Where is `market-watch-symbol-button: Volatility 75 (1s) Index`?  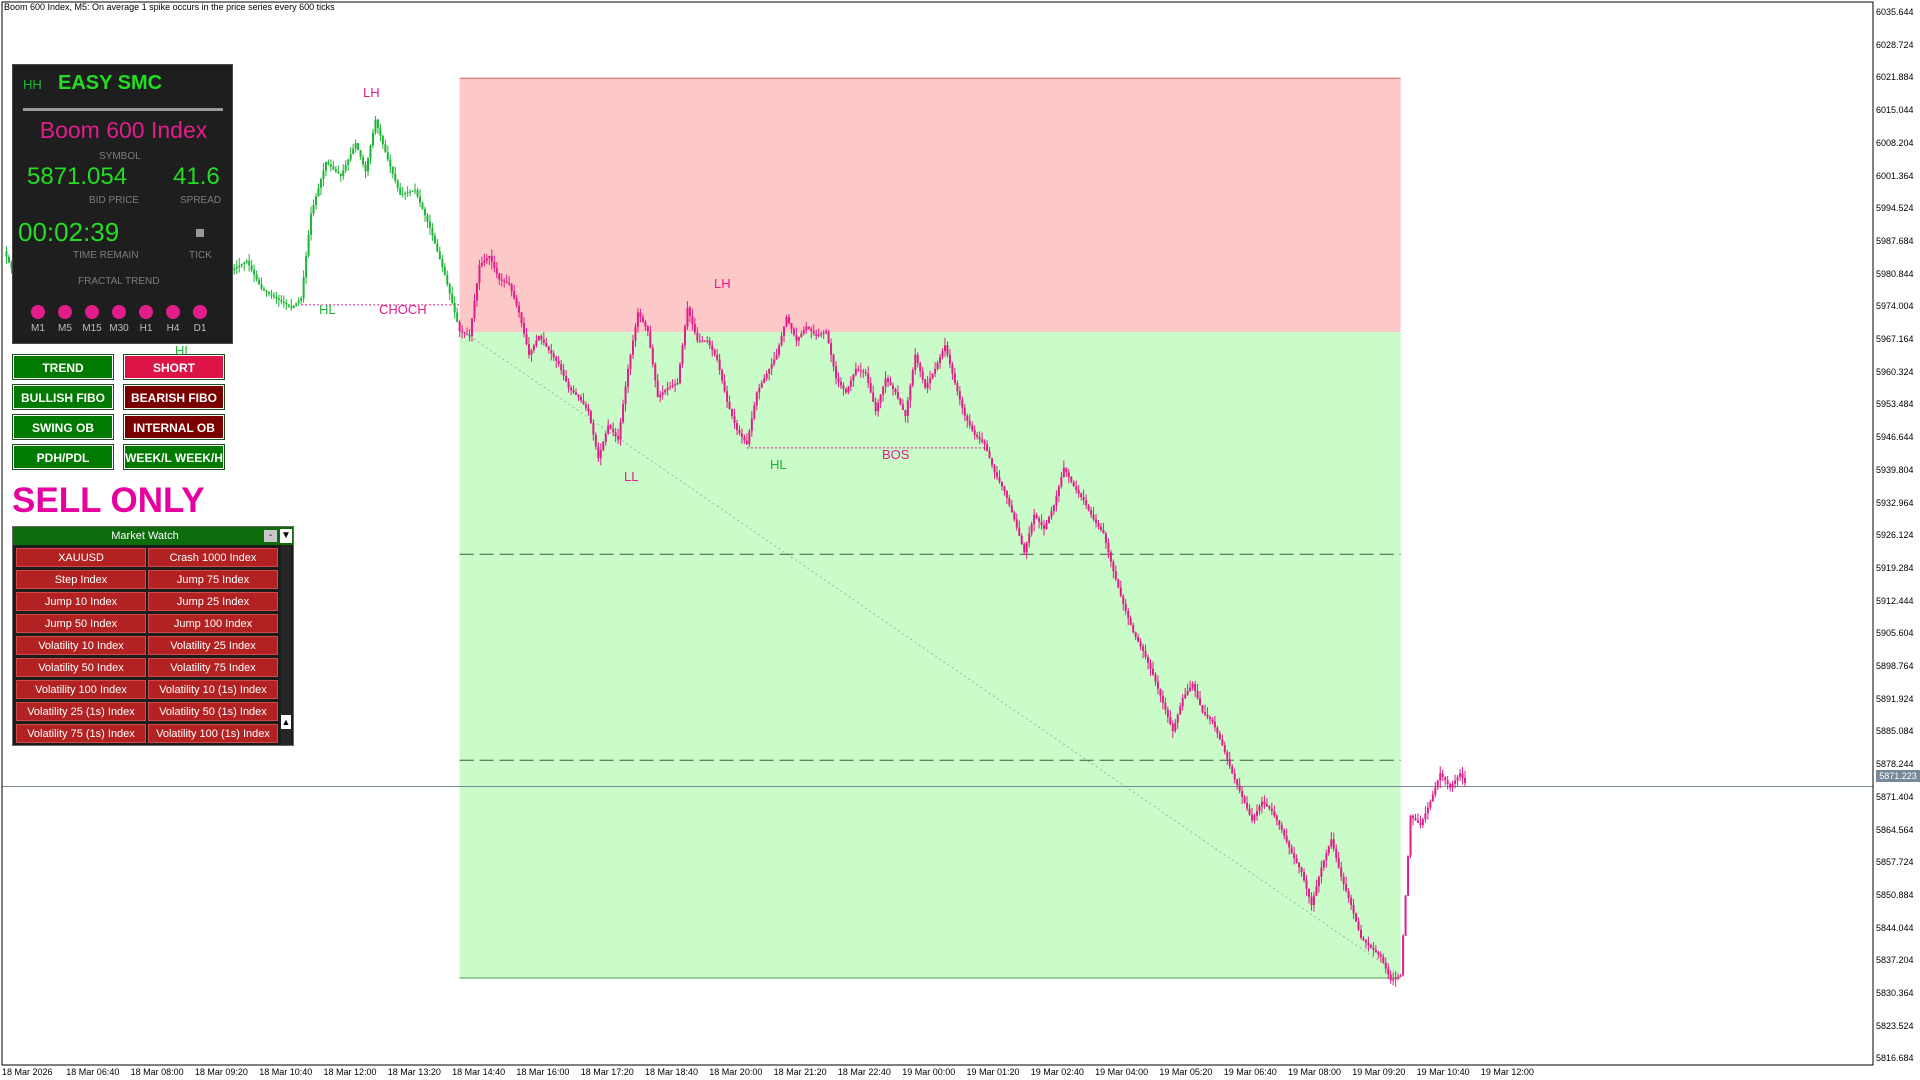
market-watch-symbol-button: Volatility 75 (1s) Index is located at coordinates (81, 733).